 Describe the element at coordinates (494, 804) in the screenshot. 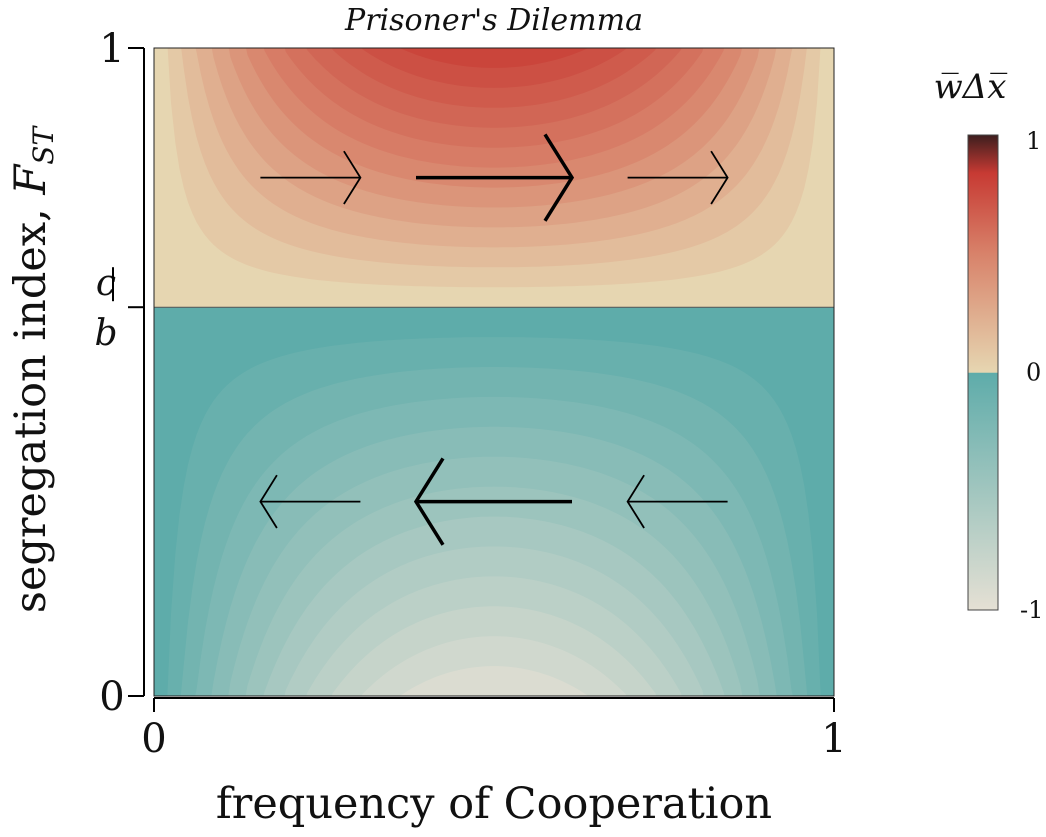

I see `x-axis-title: frequency of Cooperation` at that location.